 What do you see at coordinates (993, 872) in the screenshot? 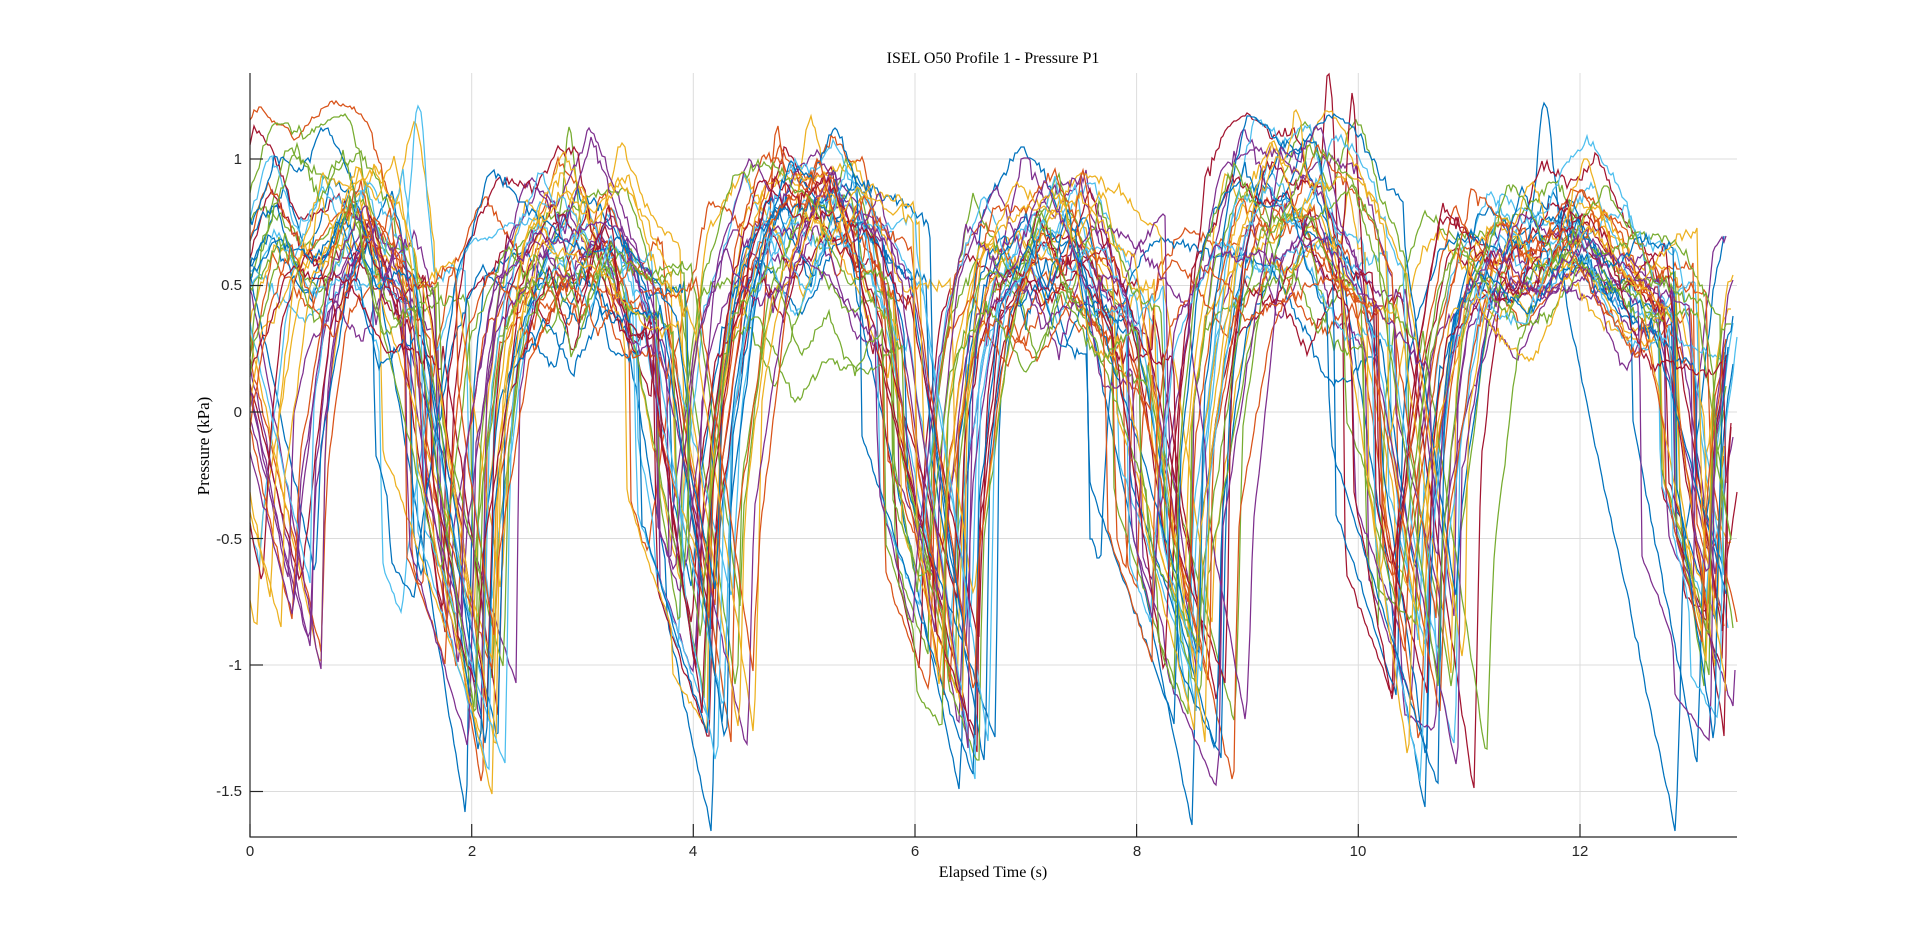
I see `svg-text: Elapsed Time (s)` at bounding box center [993, 872].